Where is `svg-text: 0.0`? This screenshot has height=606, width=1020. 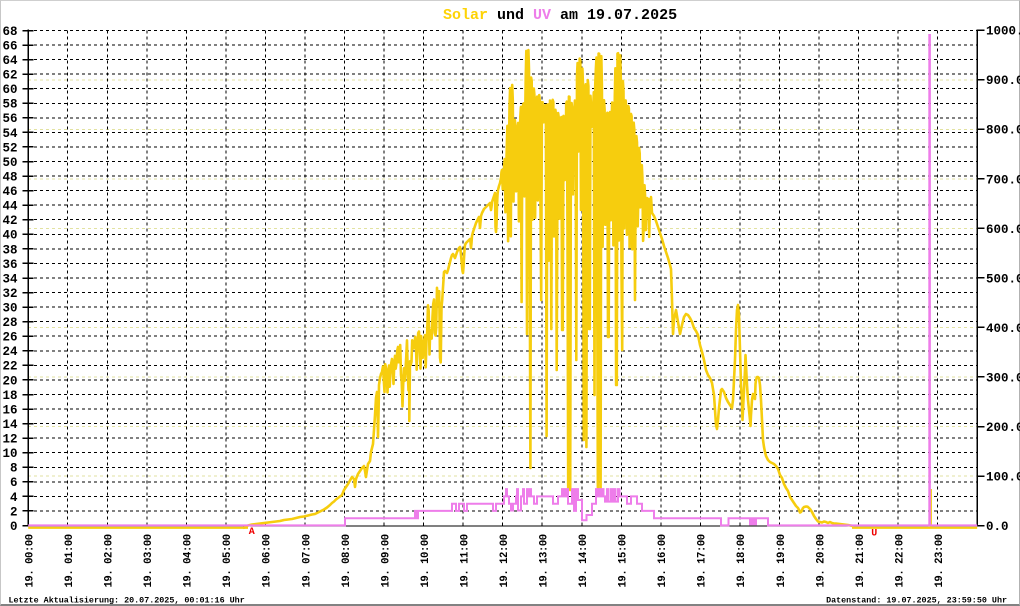 svg-text: 0.0 is located at coordinates (997, 527).